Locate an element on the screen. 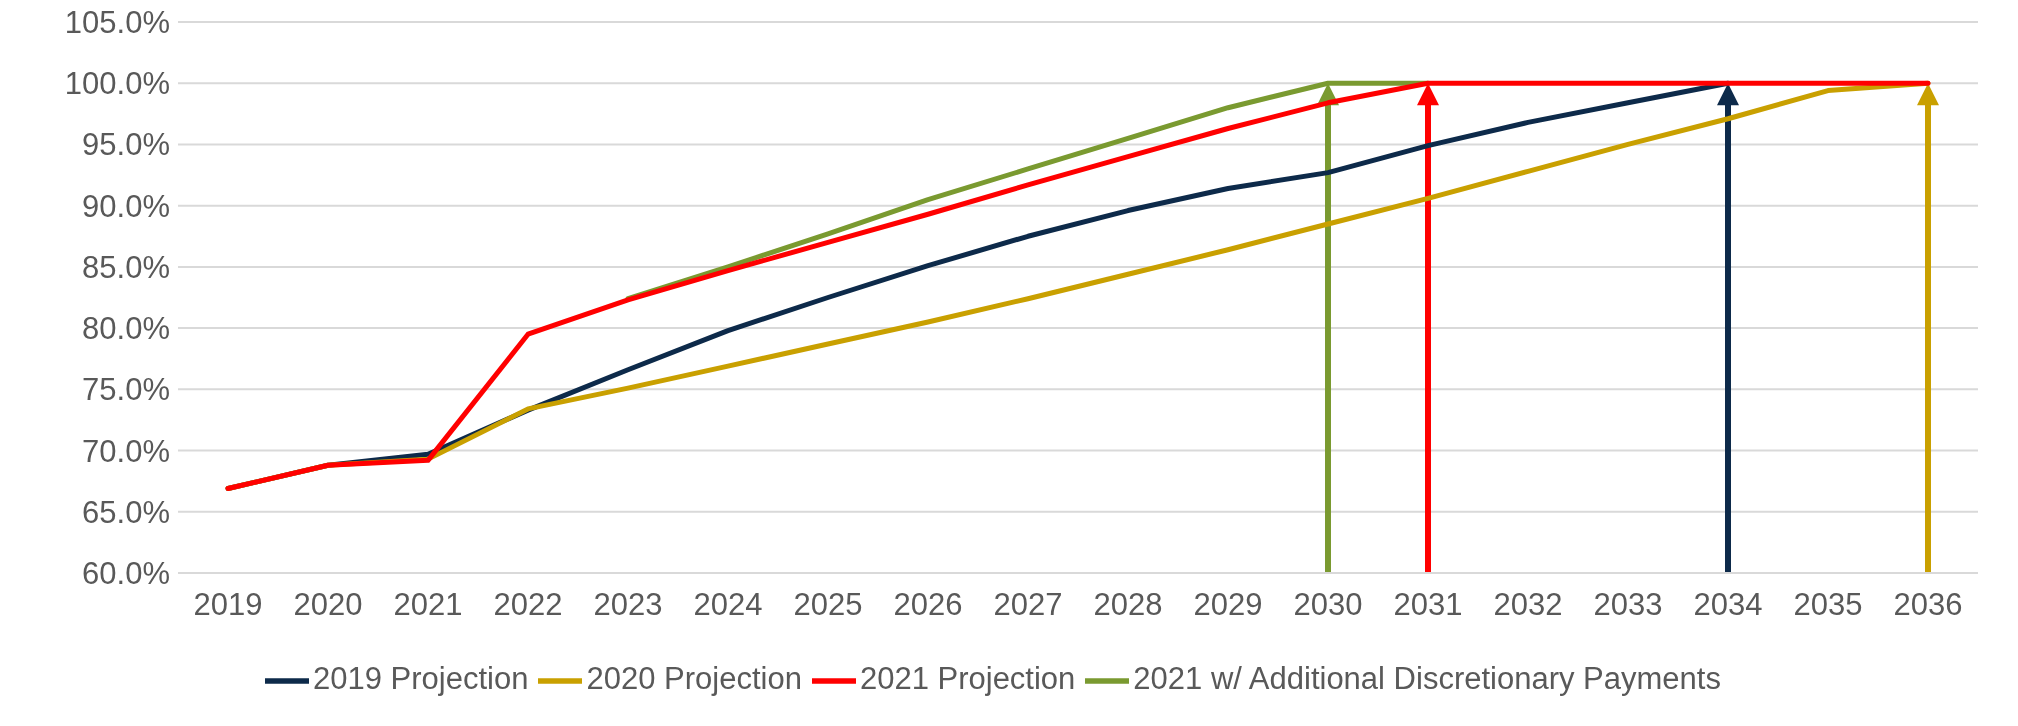 Image resolution: width=2018 pixels, height=726 pixels. y-tick-label: 95.0% is located at coordinates (126, 145).